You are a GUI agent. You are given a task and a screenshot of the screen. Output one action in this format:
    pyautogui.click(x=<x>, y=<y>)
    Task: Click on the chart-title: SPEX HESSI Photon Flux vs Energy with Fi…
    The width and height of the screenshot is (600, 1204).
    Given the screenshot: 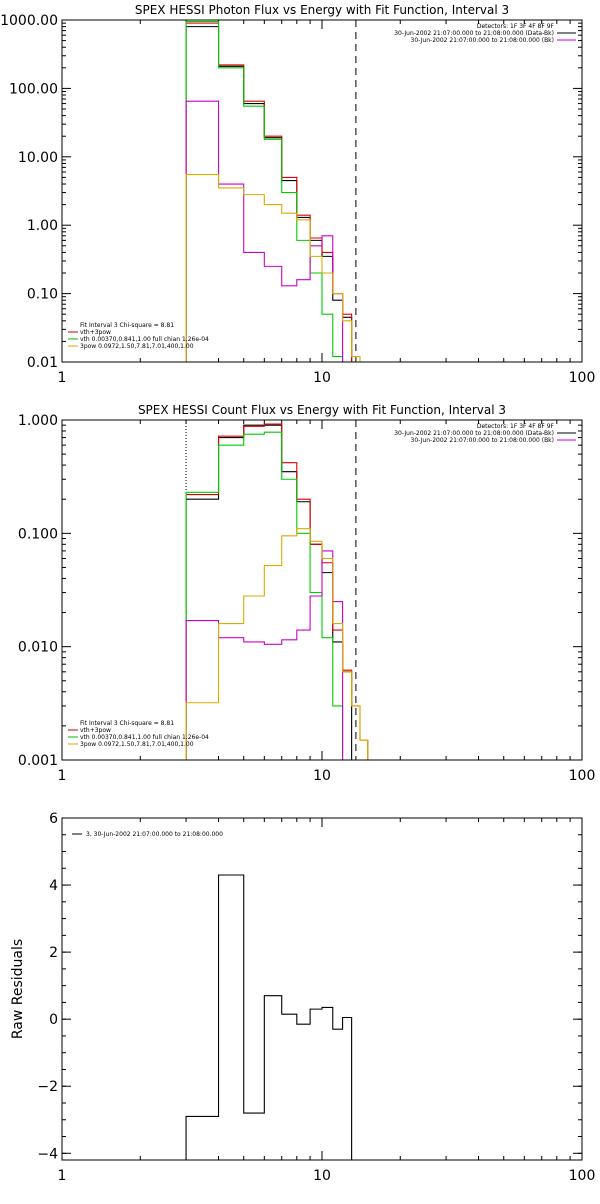 What is the action you would take?
    pyautogui.click(x=322, y=10)
    